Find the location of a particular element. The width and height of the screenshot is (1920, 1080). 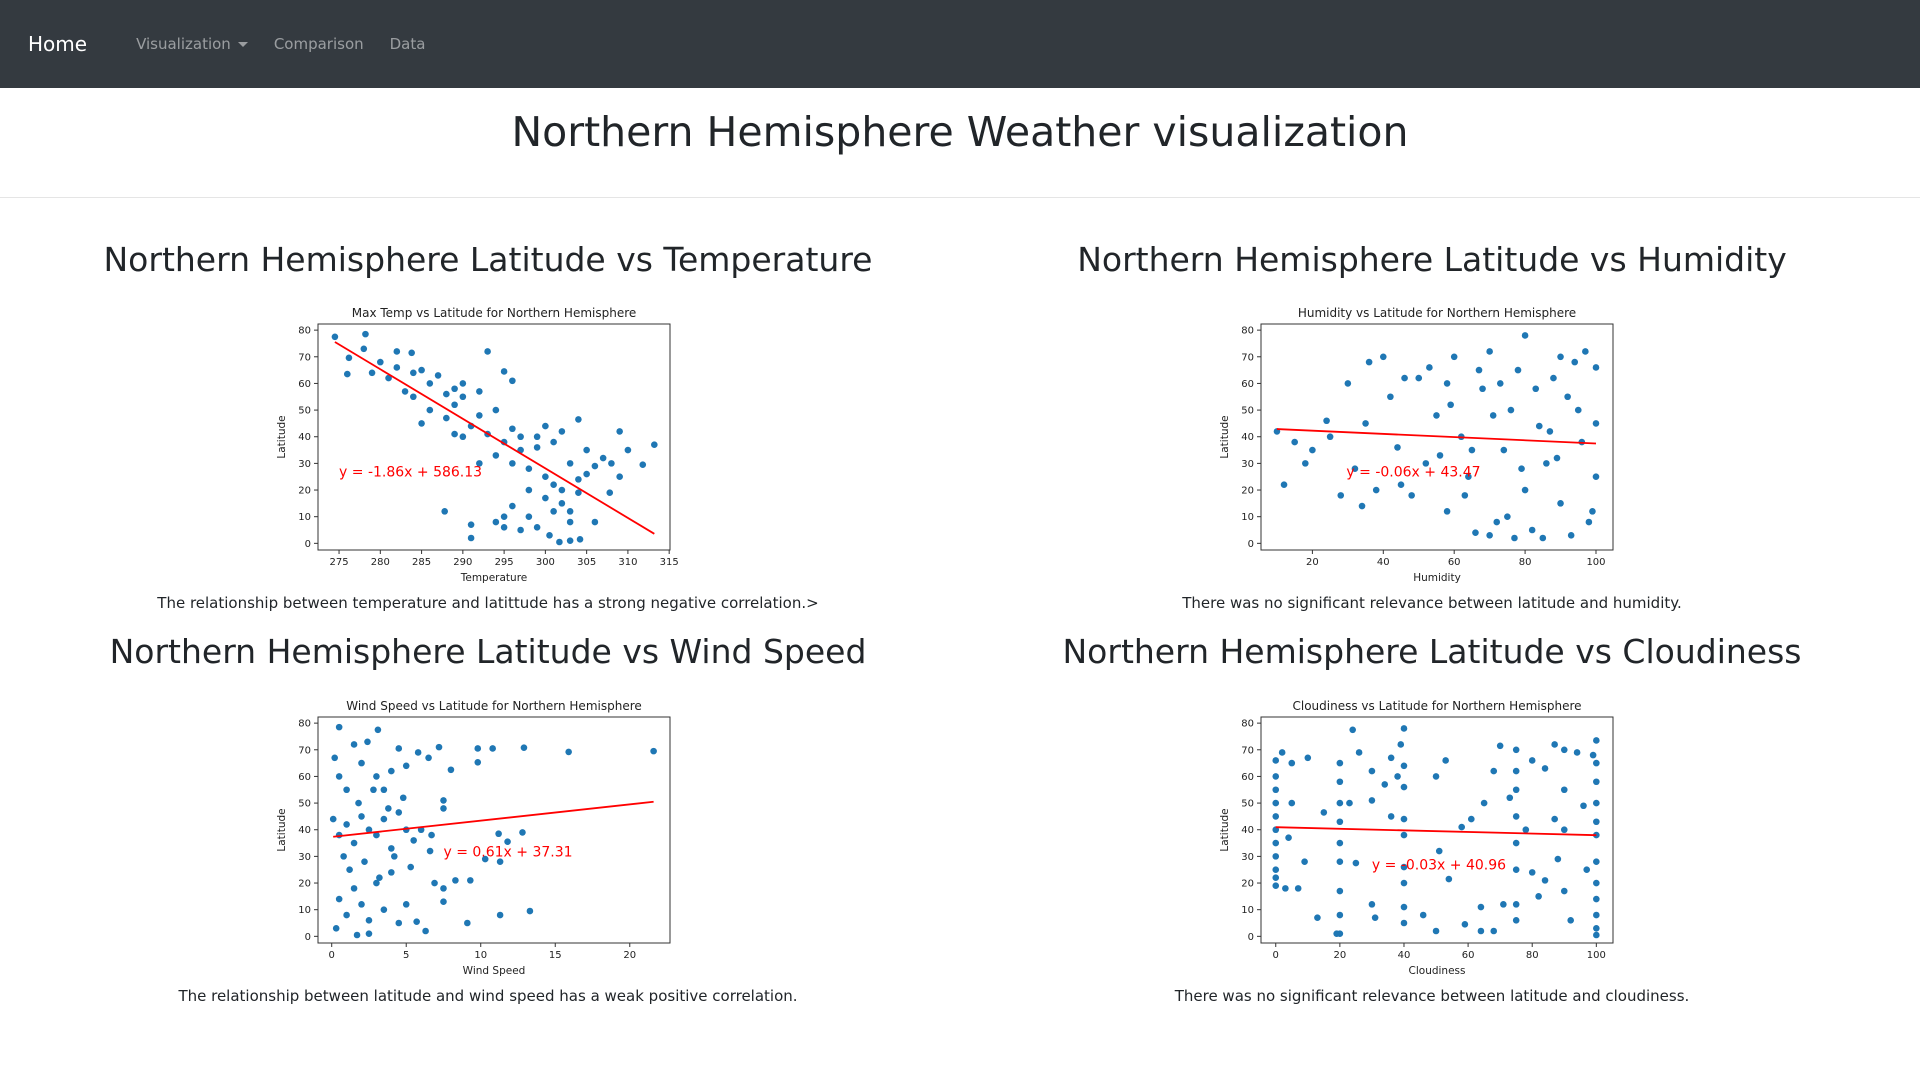

x-tick-label: 280 is located at coordinates (380, 562).